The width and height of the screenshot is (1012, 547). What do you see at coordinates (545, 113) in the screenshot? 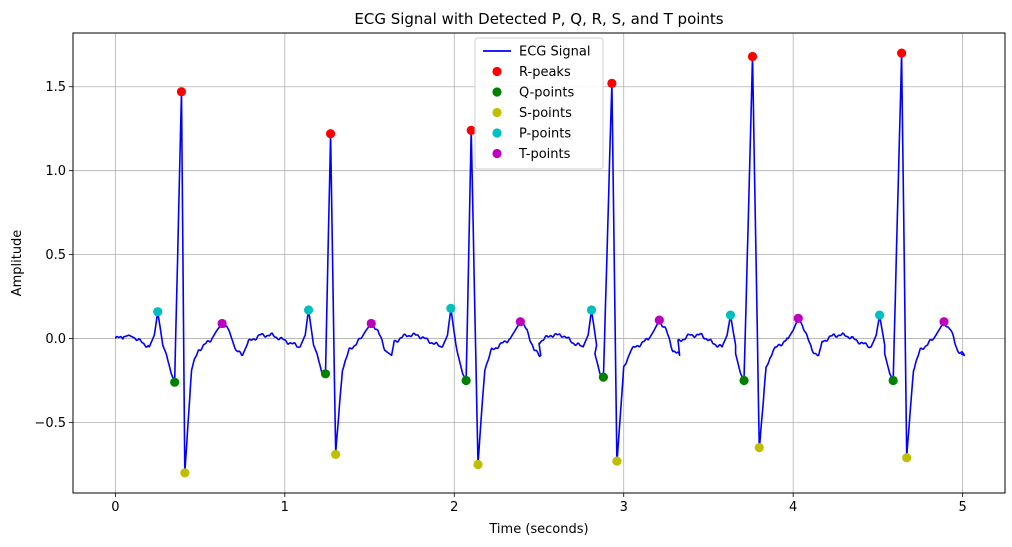
I see `legend-label: S-points` at bounding box center [545, 113].